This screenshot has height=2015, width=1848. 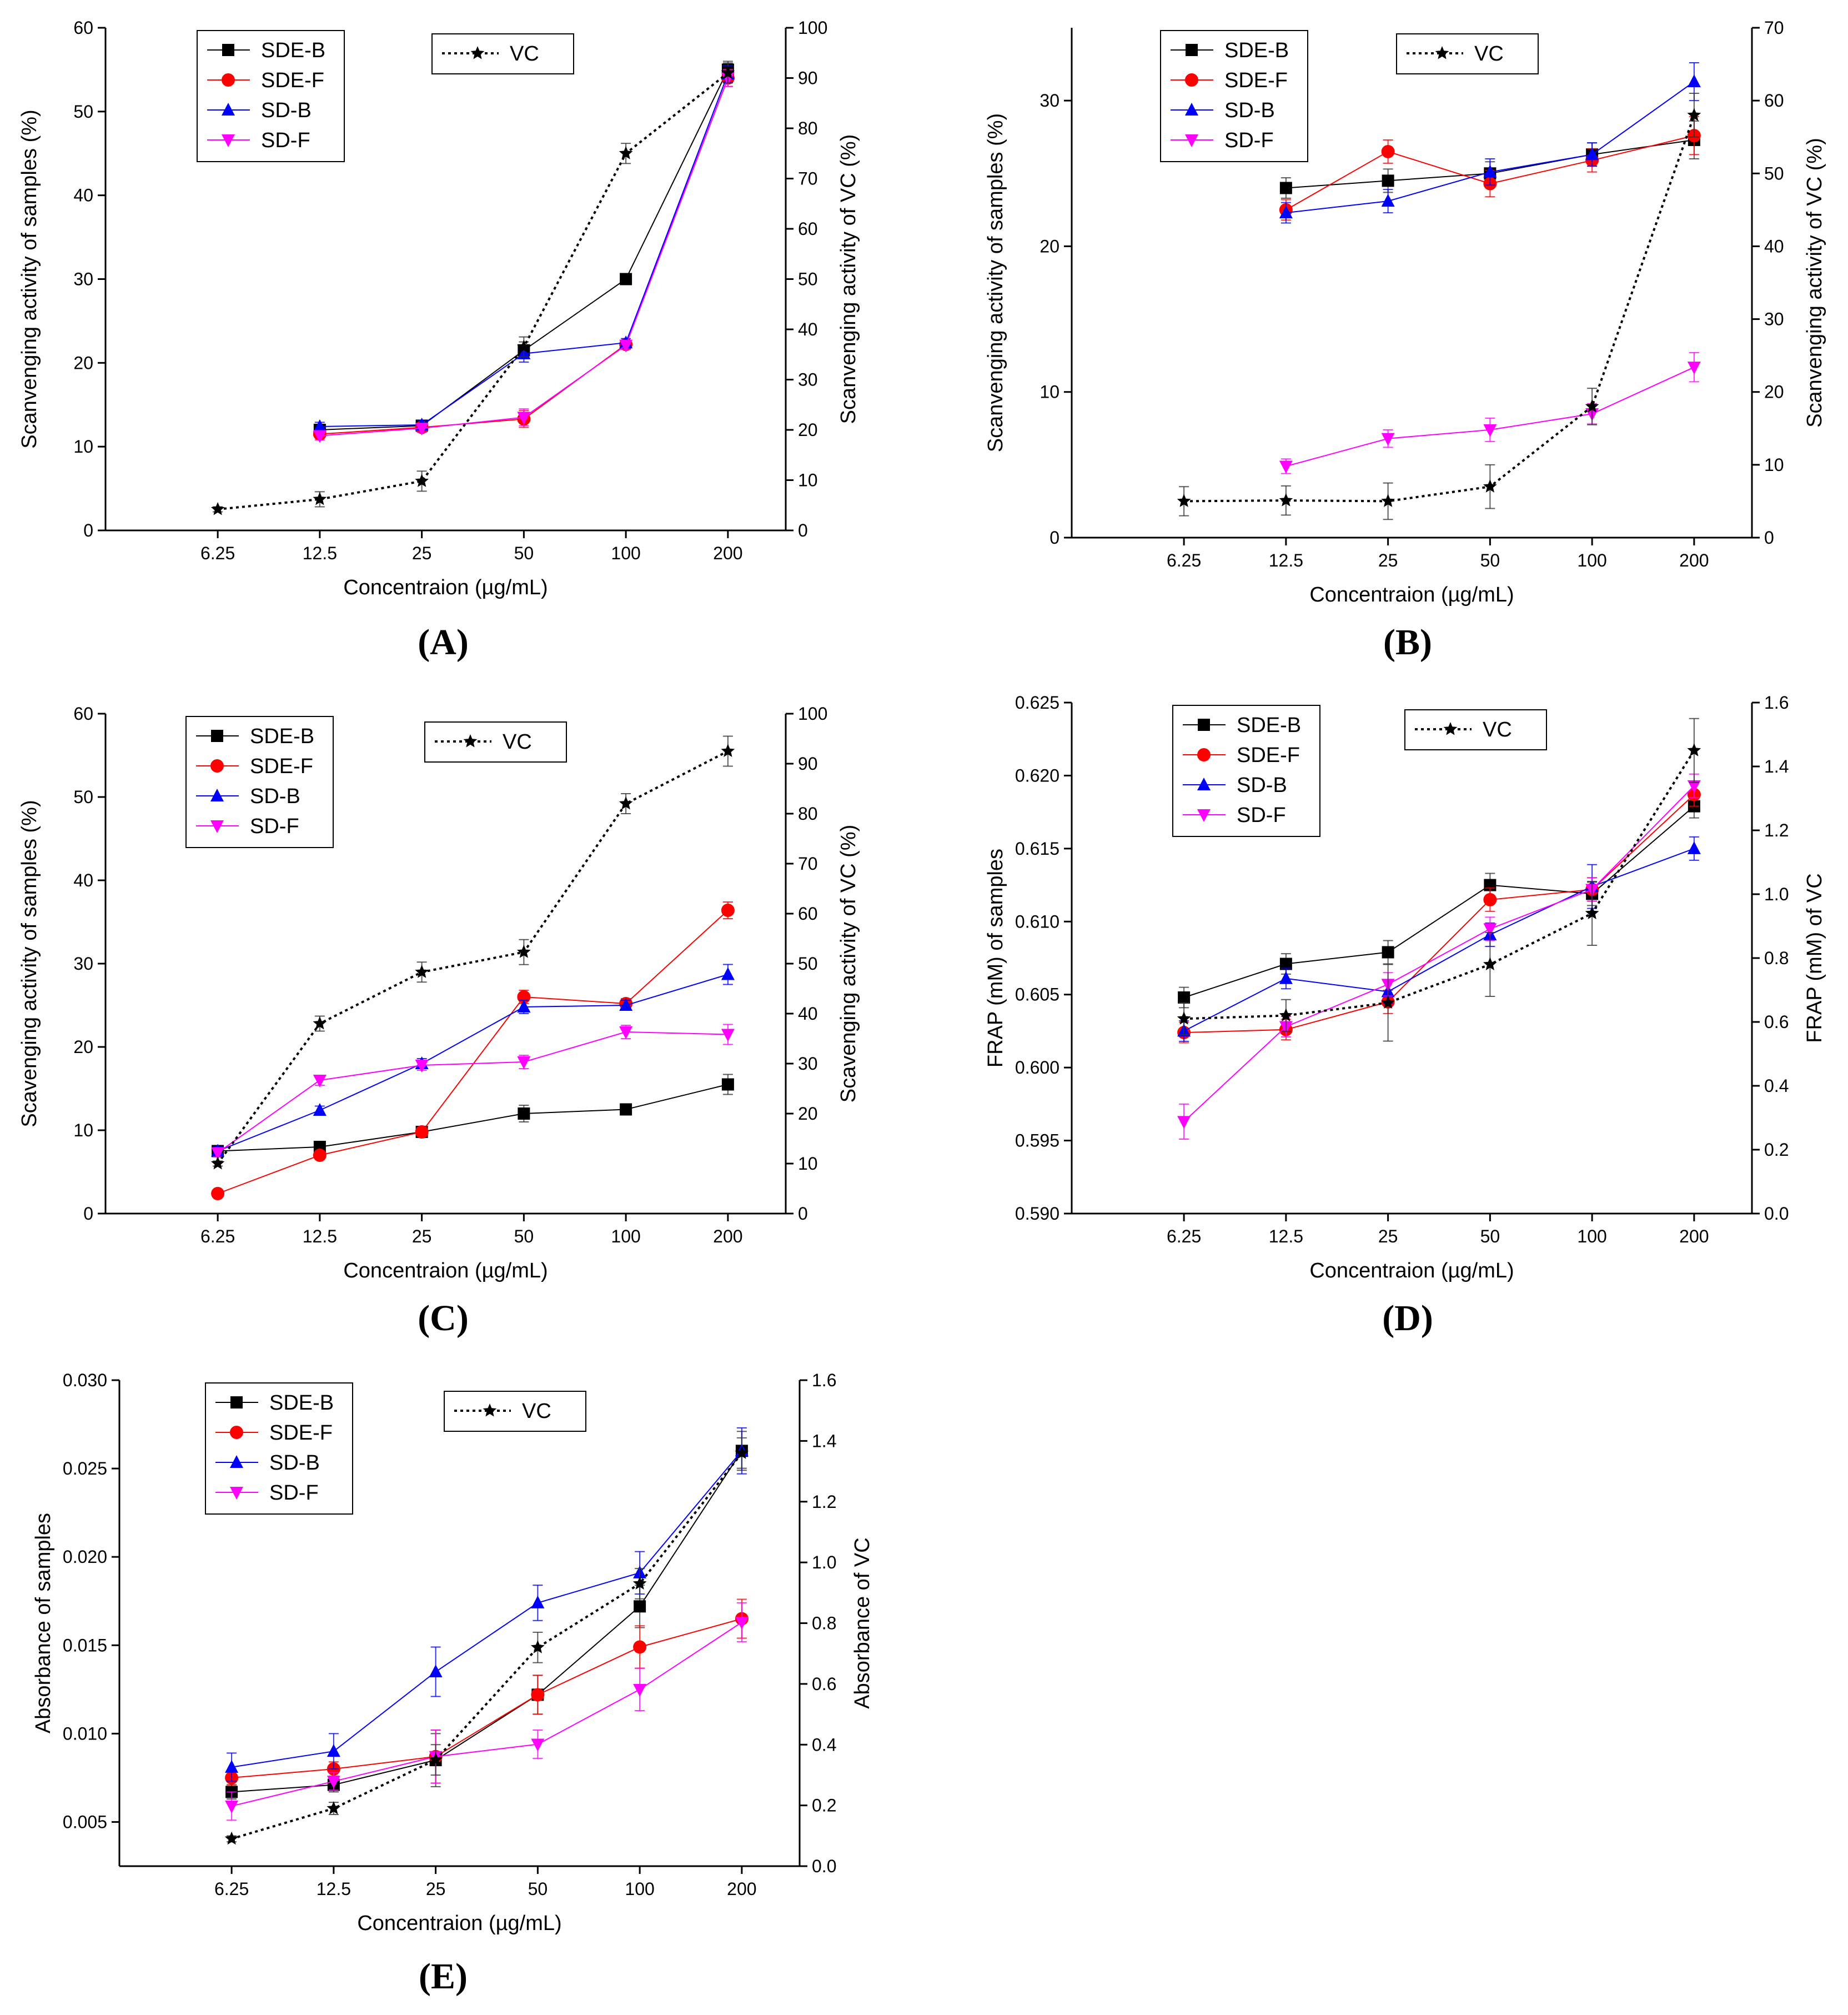 I want to click on y2-tick-label: 40, so click(x=808, y=329).